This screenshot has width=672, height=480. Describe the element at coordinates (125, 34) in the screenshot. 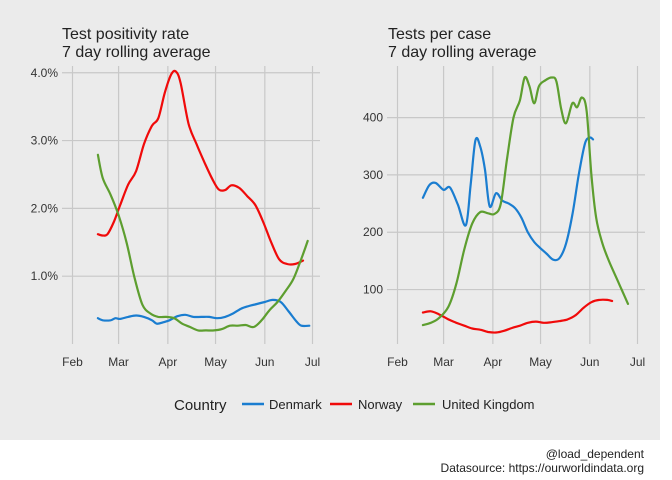

I see `left-chart-title: Test positivity rate` at that location.